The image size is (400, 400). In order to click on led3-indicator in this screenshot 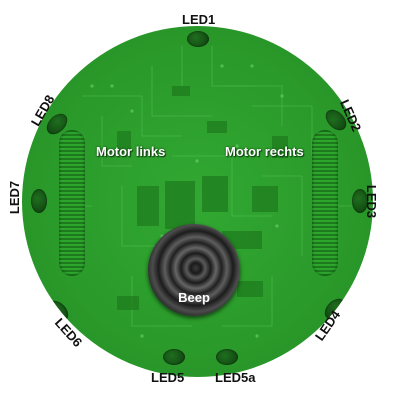, I will do `click(360, 201)`.